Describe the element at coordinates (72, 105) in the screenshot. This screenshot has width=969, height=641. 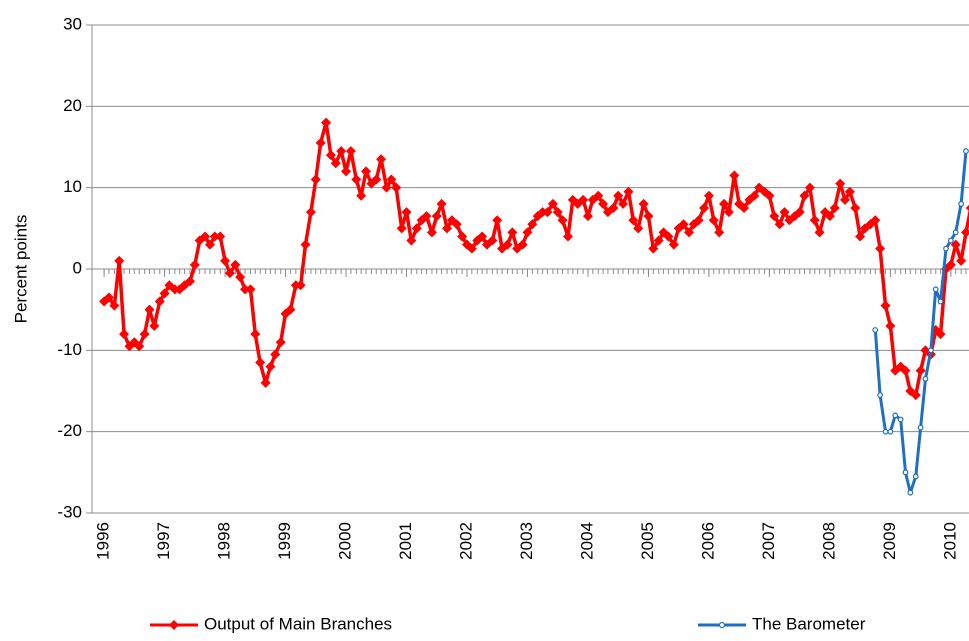
I see `y-tick-label: 20` at that location.